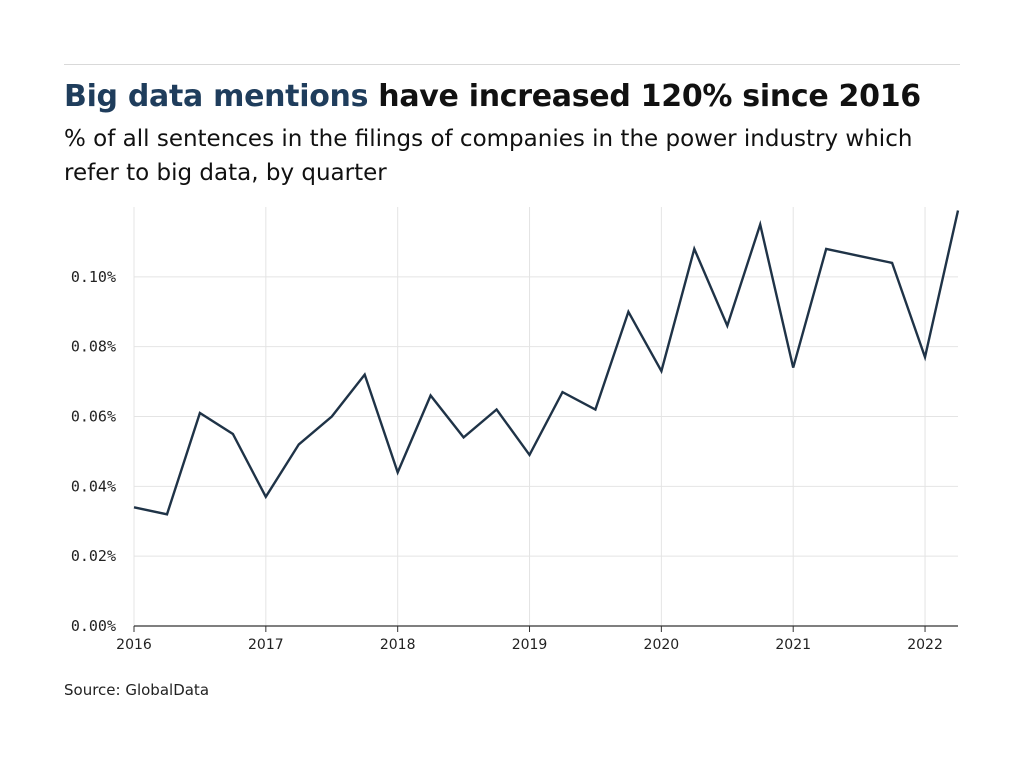 The image size is (1024, 768). Describe the element at coordinates (644, 96) in the screenshot. I see `title-rest: have increased 120% since 2016` at that location.